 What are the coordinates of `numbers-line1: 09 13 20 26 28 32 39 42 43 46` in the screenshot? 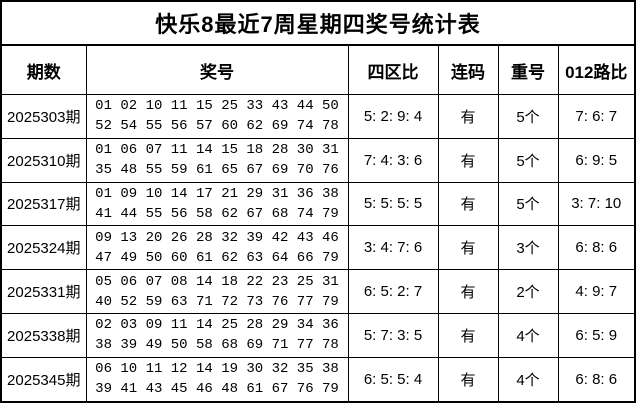 It's located at (217, 237).